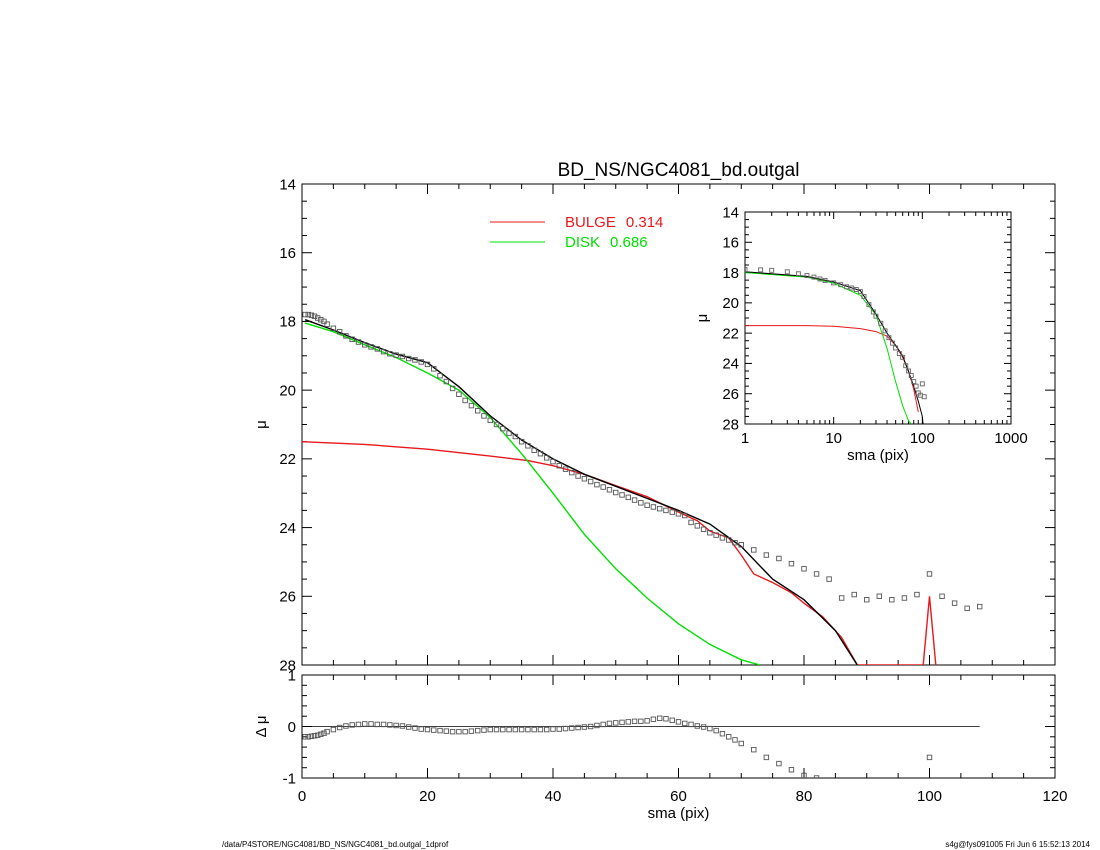  I want to click on legend-value-disk: 0.686, so click(629, 242).